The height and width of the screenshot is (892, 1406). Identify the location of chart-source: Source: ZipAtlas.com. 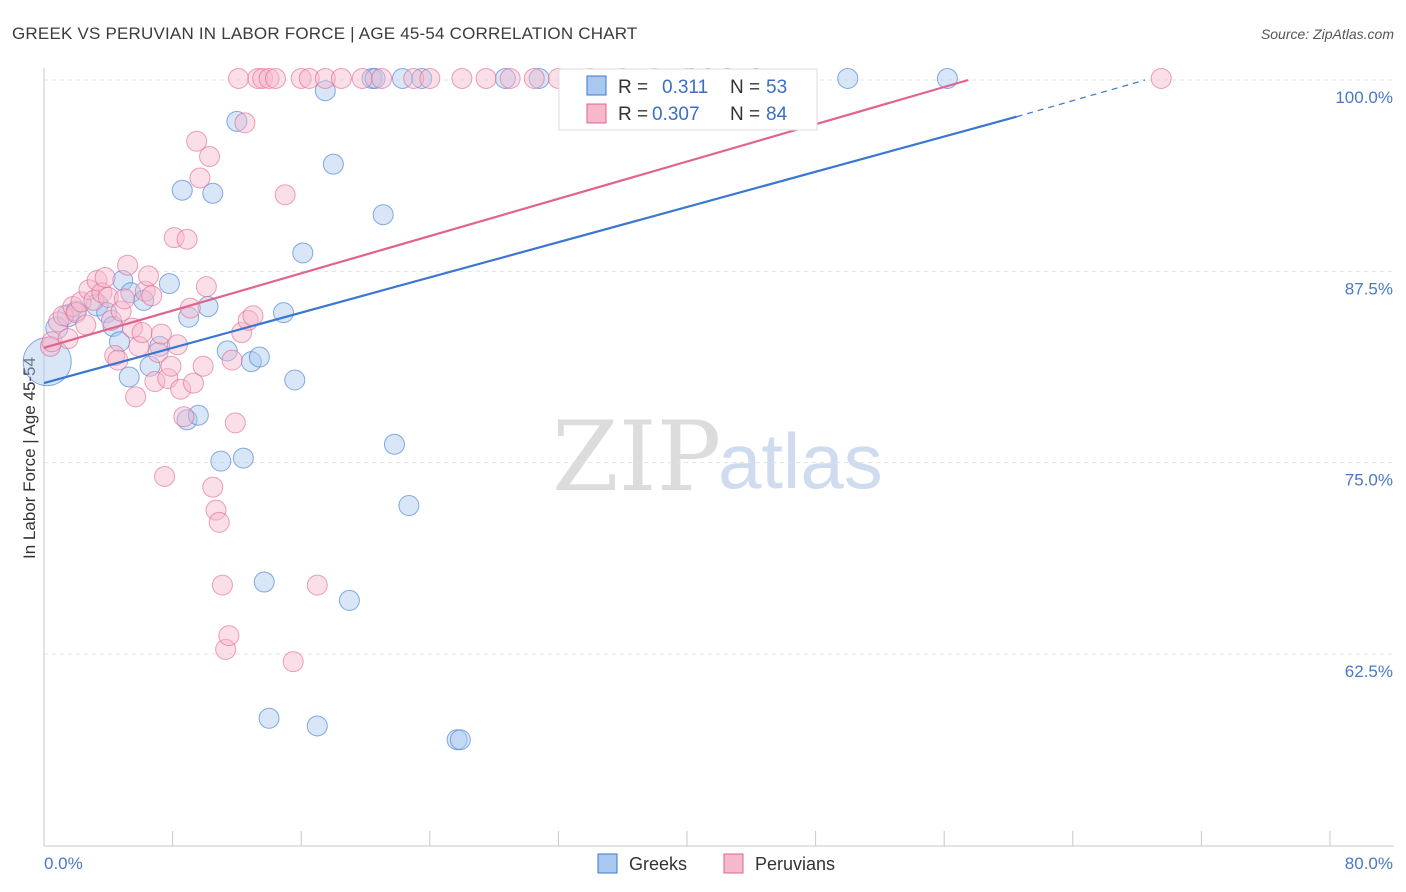
(1327, 34).